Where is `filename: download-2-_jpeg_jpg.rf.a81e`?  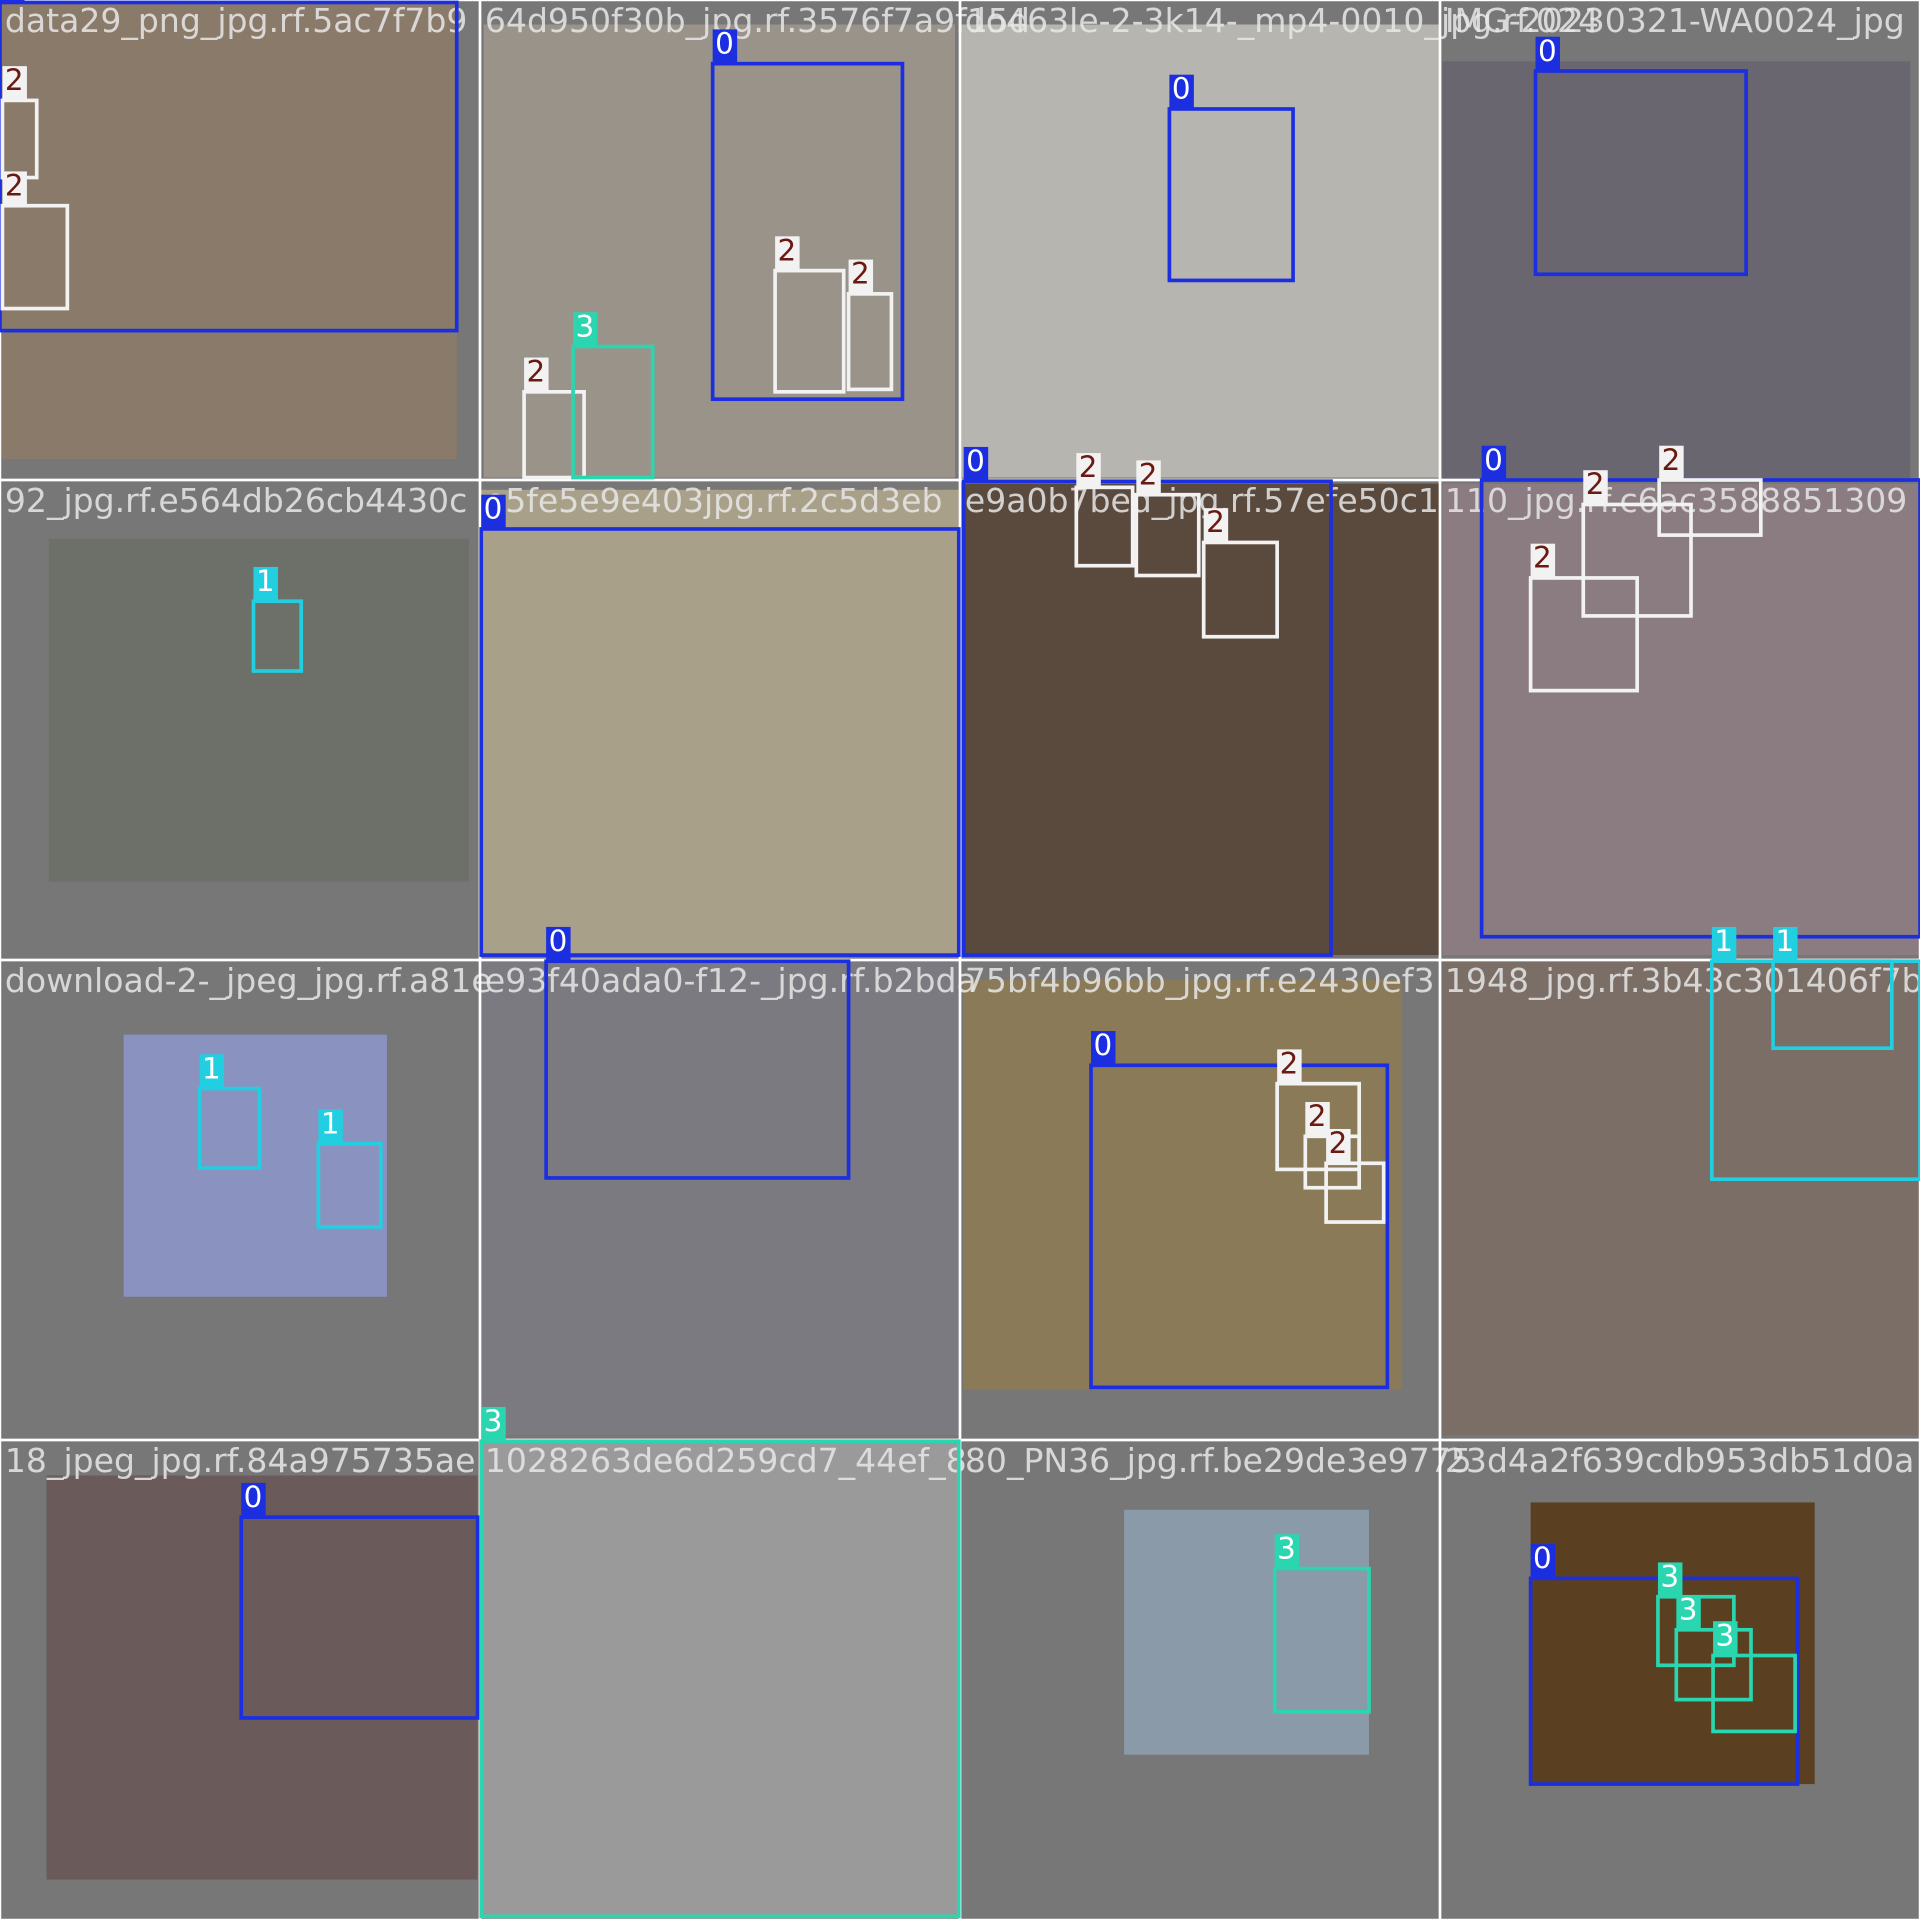 filename: download-2-_jpeg_jpg.rf.a81e is located at coordinates (248, 980).